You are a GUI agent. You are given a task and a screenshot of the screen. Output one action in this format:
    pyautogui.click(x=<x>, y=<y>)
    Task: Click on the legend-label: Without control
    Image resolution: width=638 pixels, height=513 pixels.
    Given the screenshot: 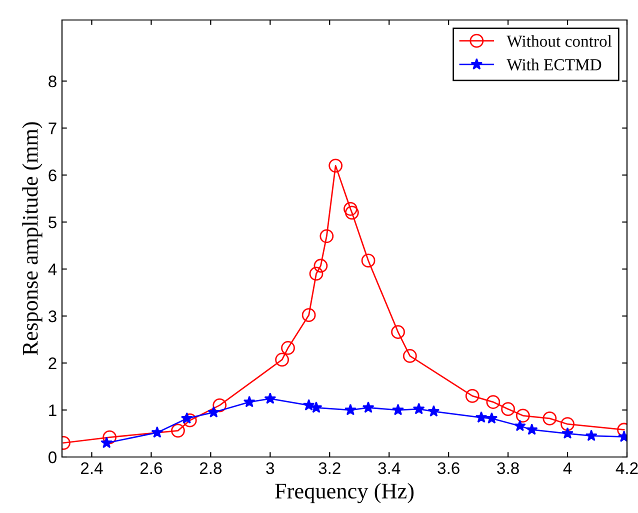 What is the action you would take?
    pyautogui.click(x=559, y=41)
    